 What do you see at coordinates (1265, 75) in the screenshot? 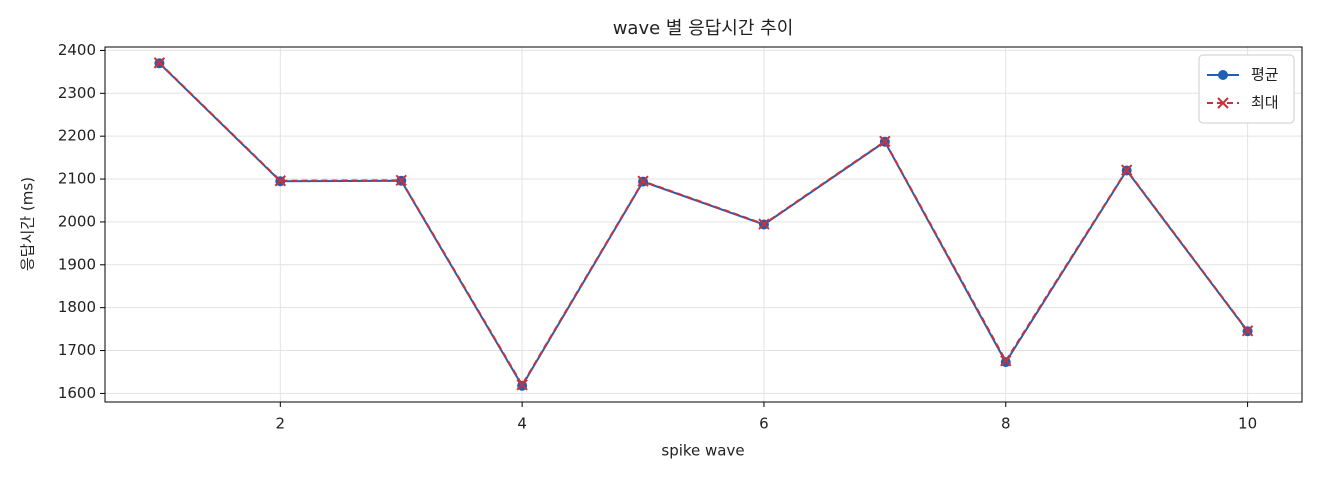
I see `legend-label: 평균` at bounding box center [1265, 75].